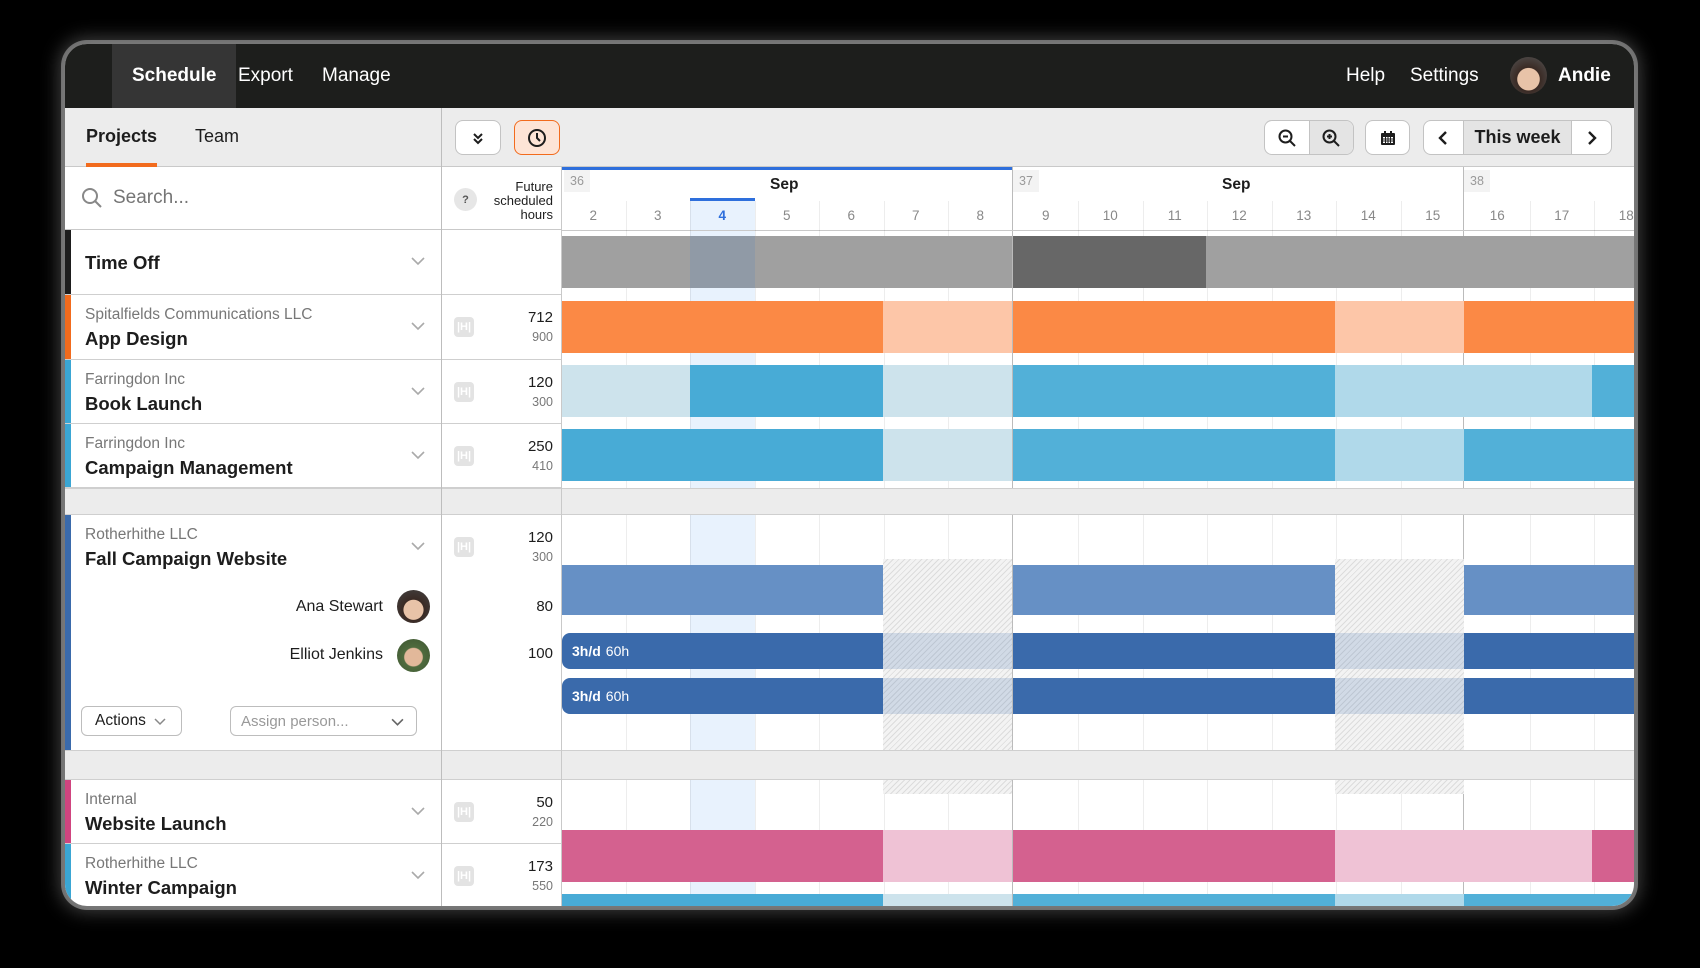 Image resolution: width=1700 pixels, height=968 pixels. I want to click on project-row: Farringdon Inc Campaign Management, so click(253, 456).